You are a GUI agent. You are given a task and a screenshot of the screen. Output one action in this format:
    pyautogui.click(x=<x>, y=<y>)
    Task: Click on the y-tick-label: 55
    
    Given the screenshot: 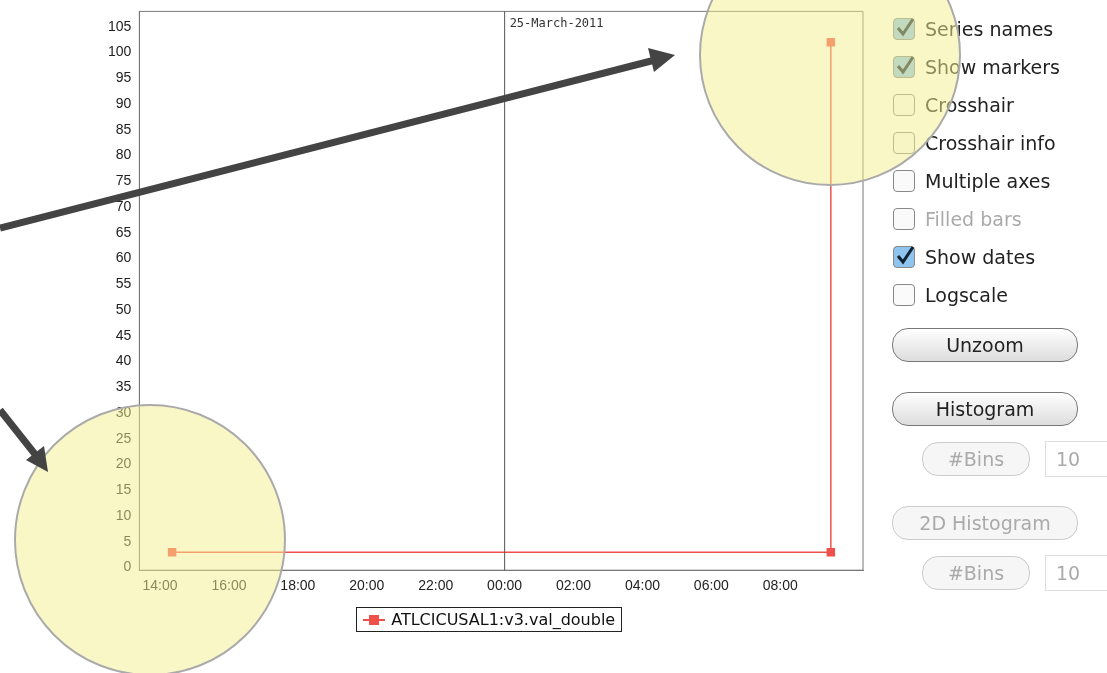 What is the action you would take?
    pyautogui.click(x=123, y=283)
    